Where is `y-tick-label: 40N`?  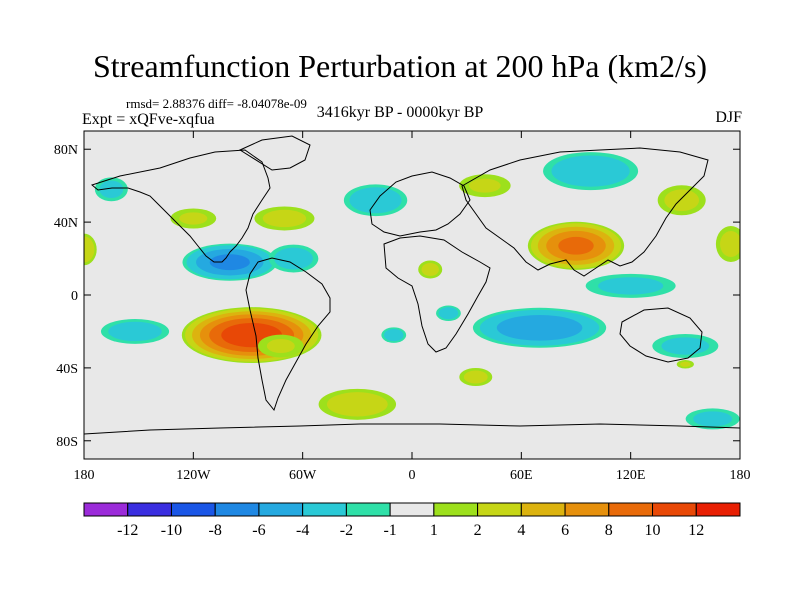 y-tick-label: 40N is located at coordinates (66, 223).